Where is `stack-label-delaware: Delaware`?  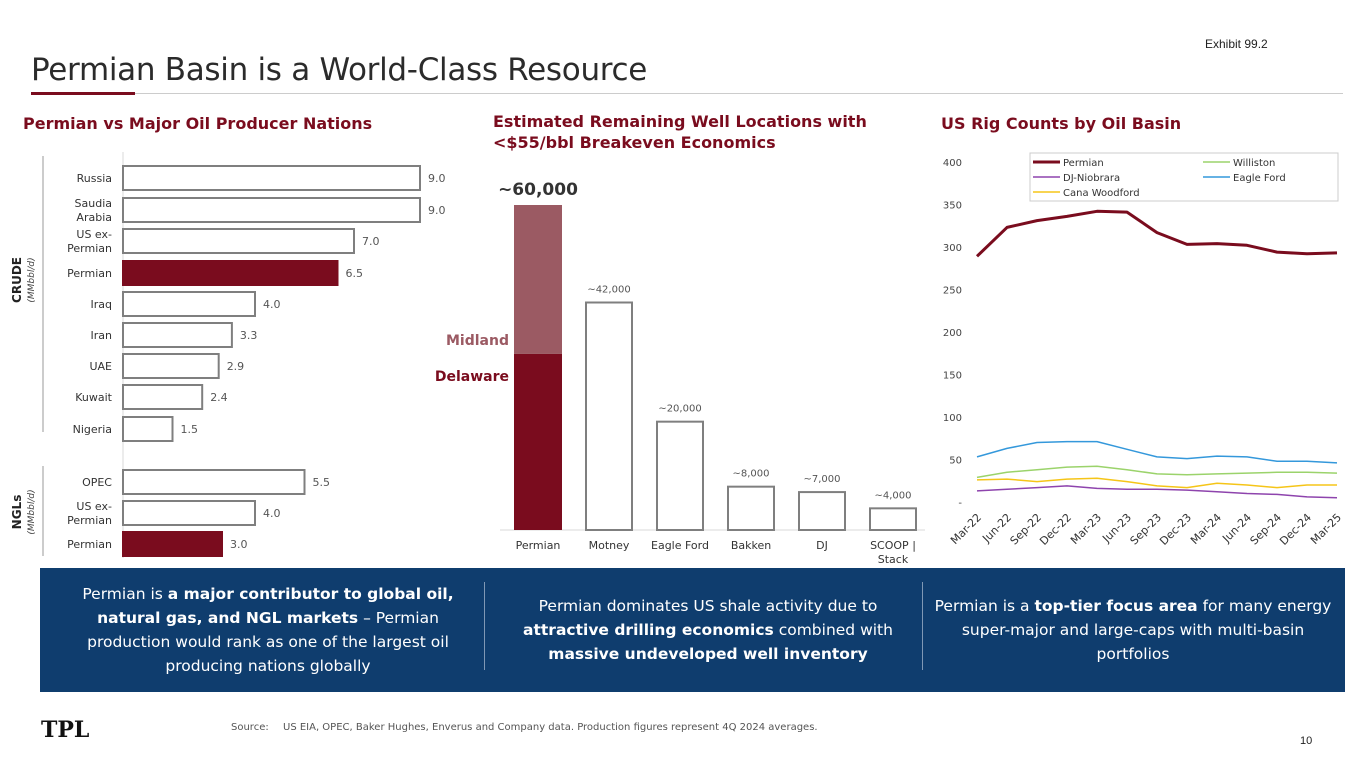 stack-label-delaware: Delaware is located at coordinates (472, 377).